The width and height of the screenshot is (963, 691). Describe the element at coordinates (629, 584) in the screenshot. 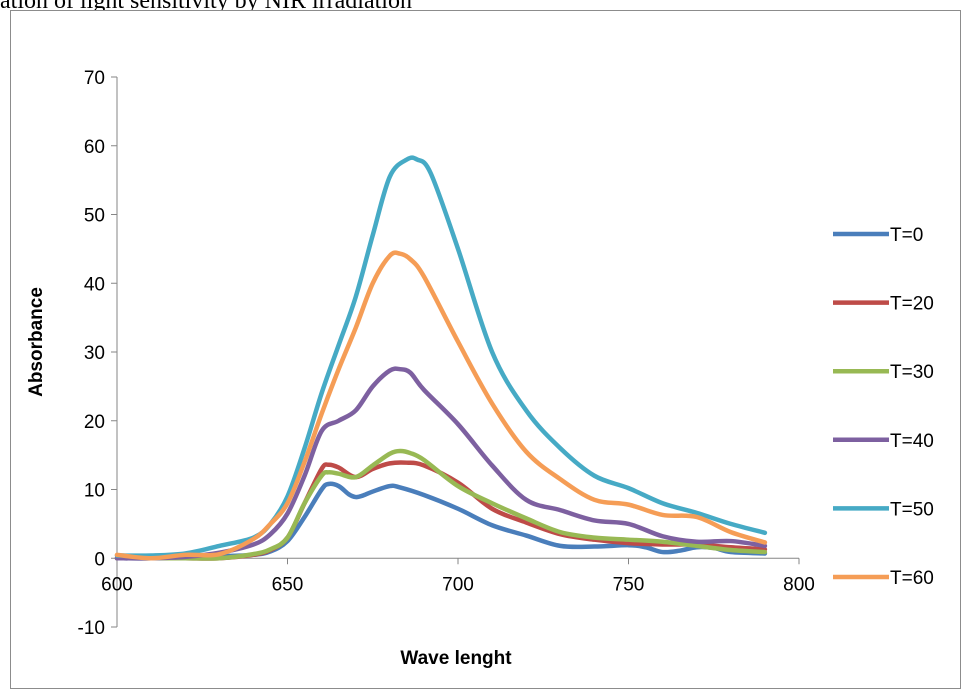

I see `x-tick-label: 750` at that location.